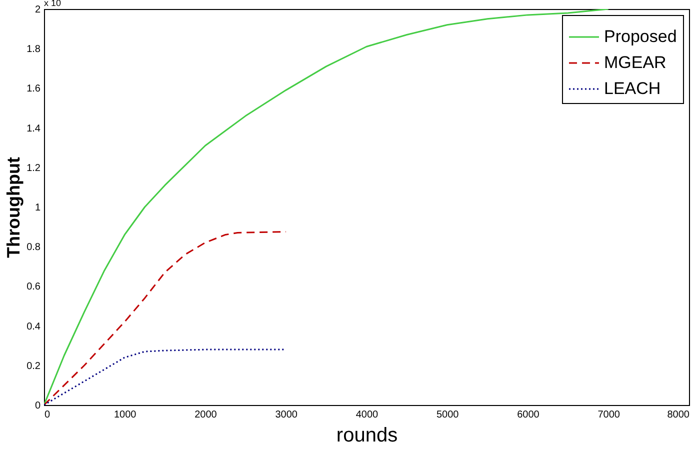 This screenshot has width=694, height=464. I want to click on x-axis-title: rounds, so click(367, 435).